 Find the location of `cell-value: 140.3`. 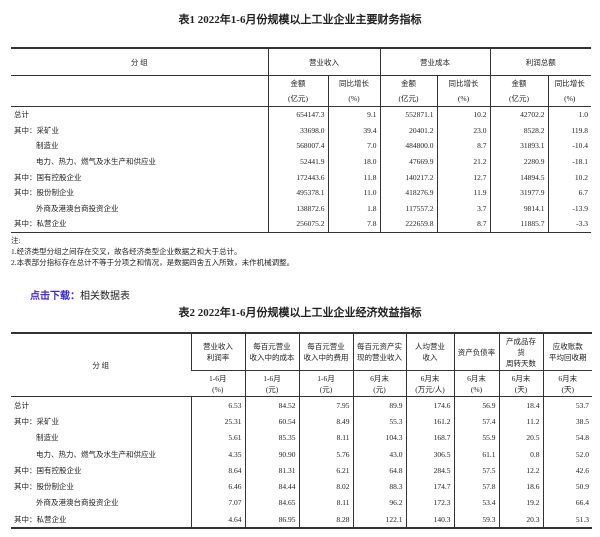

cell-value: 140.3 is located at coordinates (429, 520).